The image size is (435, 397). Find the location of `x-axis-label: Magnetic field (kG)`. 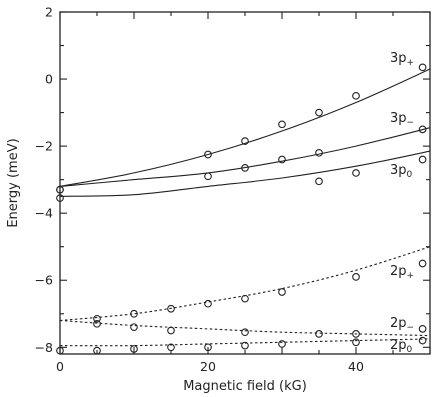

x-axis-label: Magnetic field (kG) is located at coordinates (245, 386).